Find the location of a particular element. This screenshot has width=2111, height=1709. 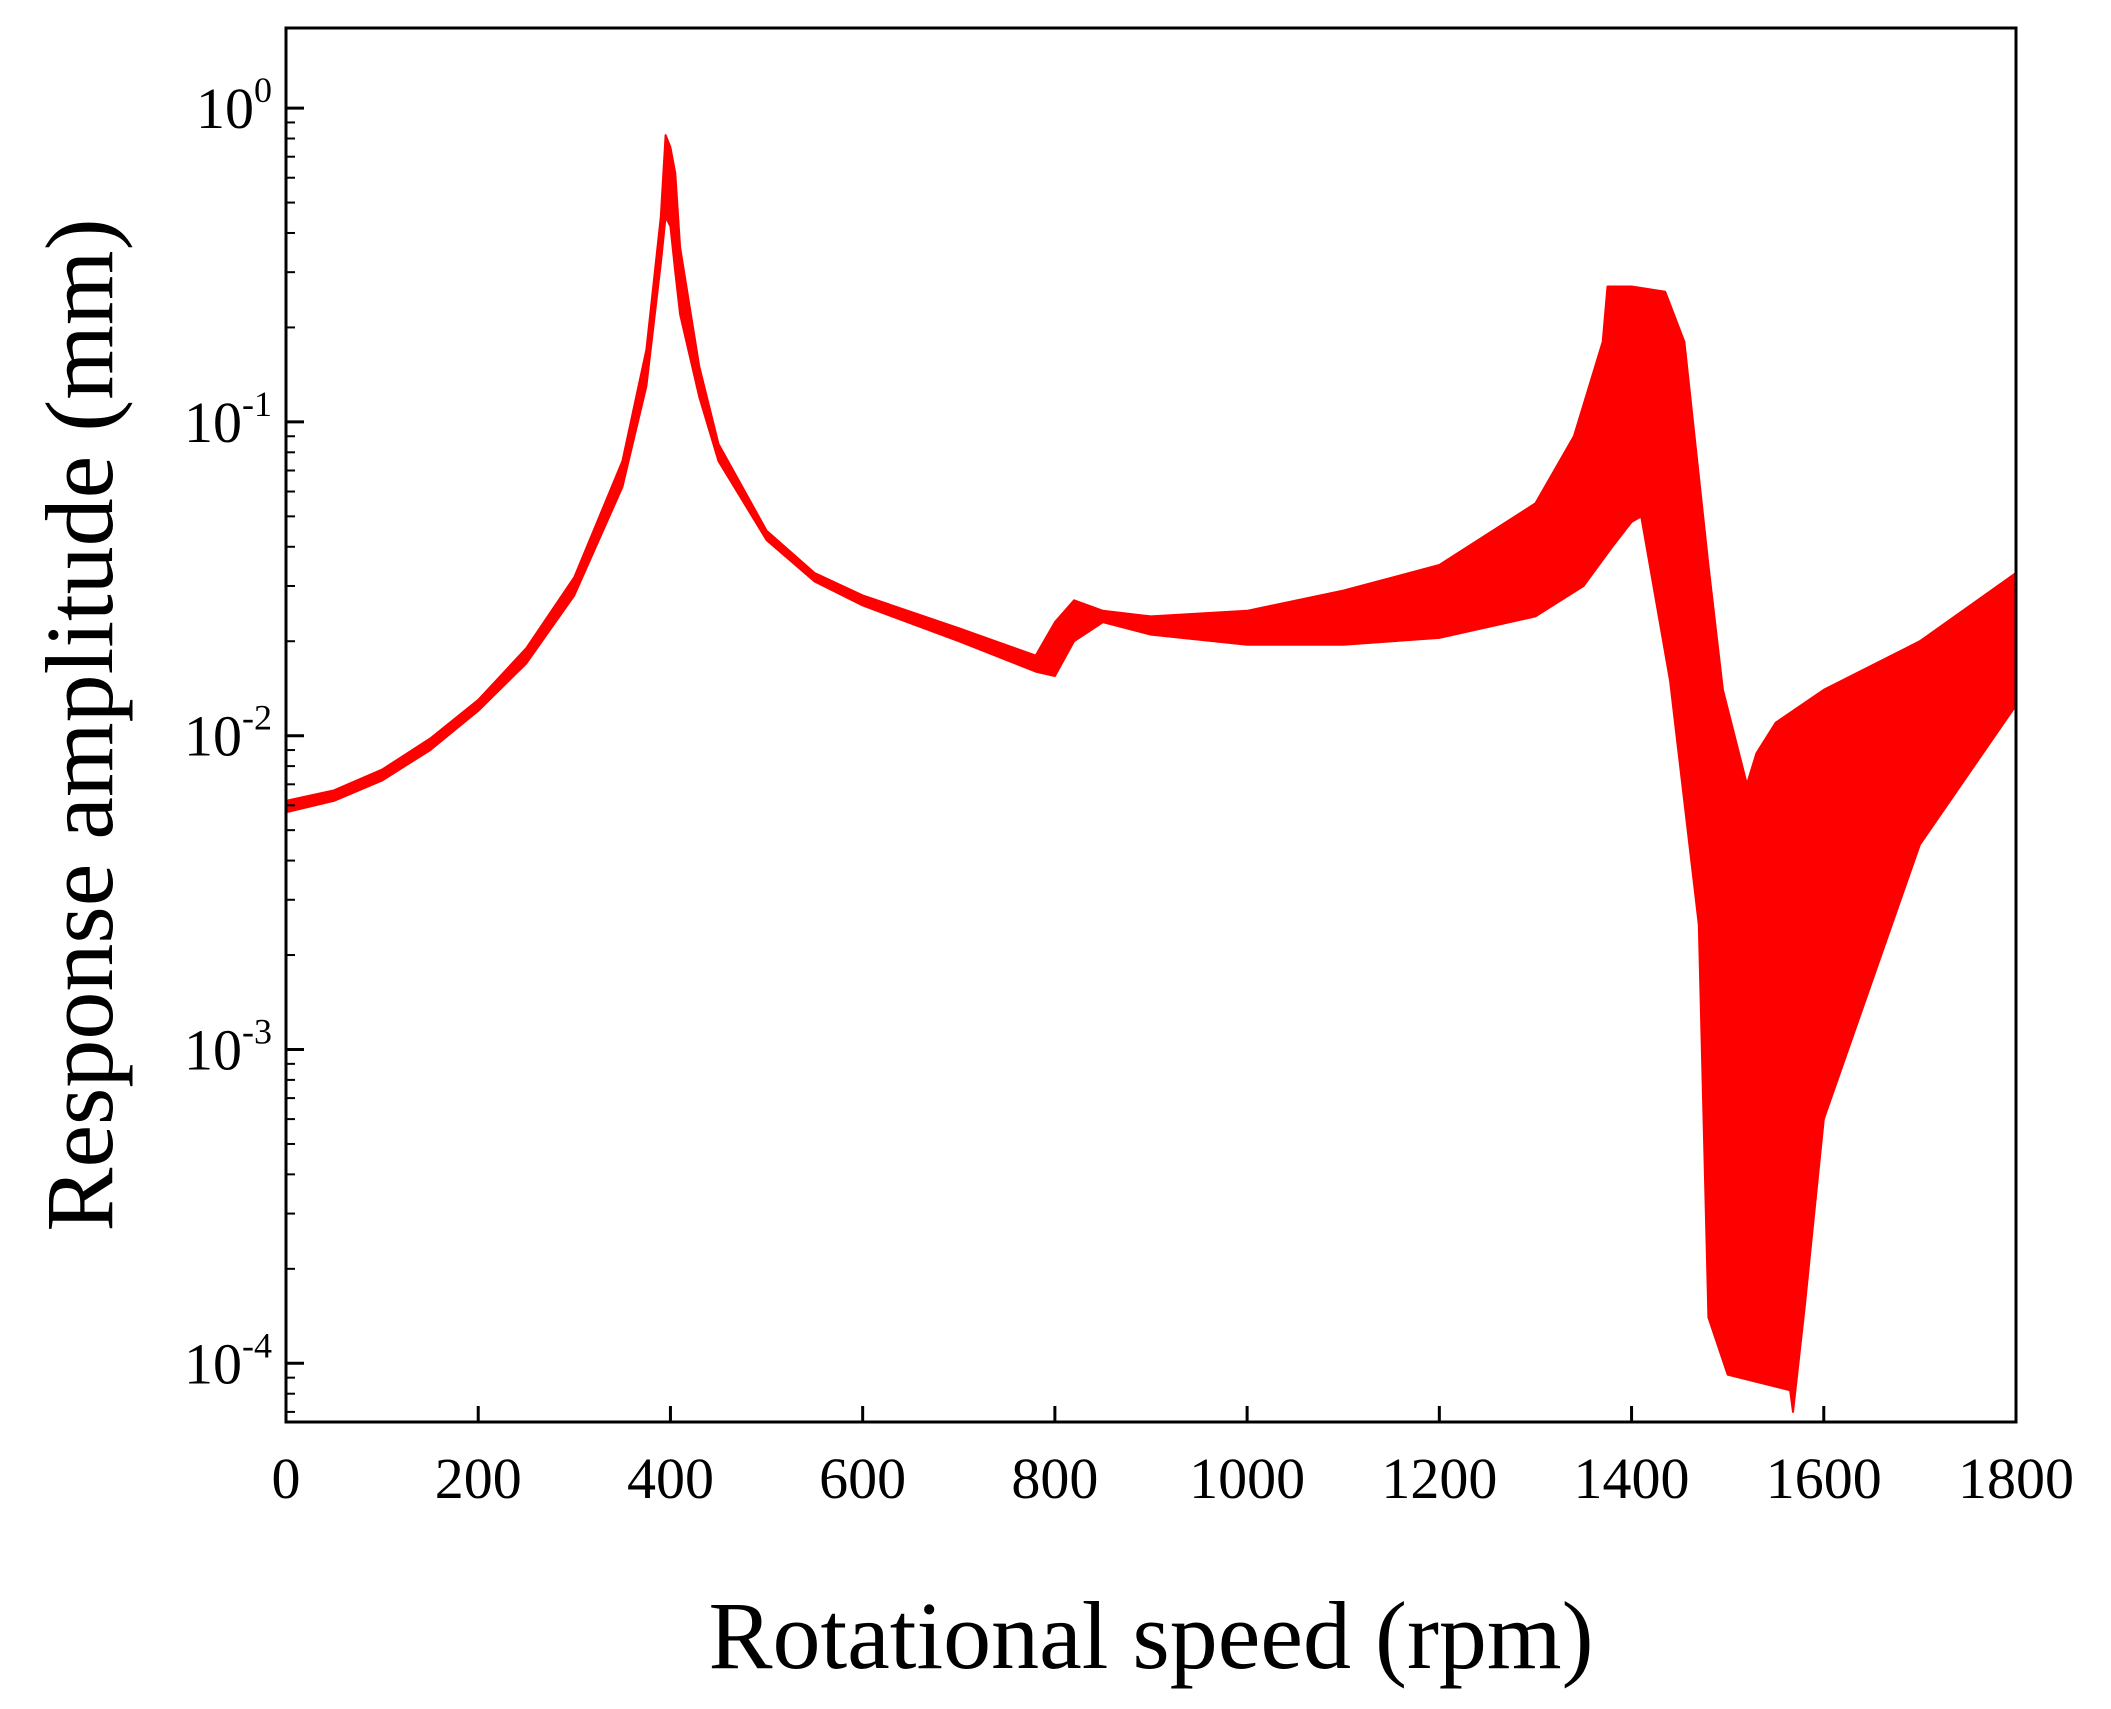

y-tick-label: 10⁻¹ is located at coordinates (228, 419).